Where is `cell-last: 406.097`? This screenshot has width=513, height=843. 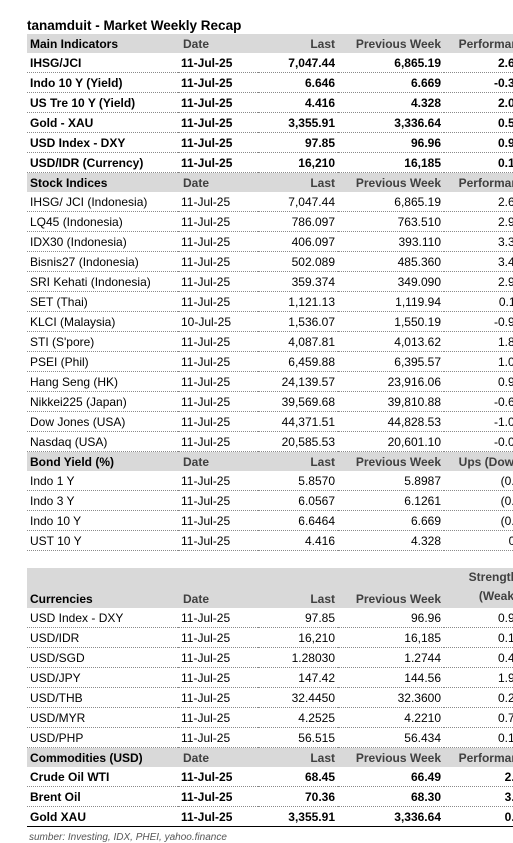 cell-last: 406.097 is located at coordinates (298, 241).